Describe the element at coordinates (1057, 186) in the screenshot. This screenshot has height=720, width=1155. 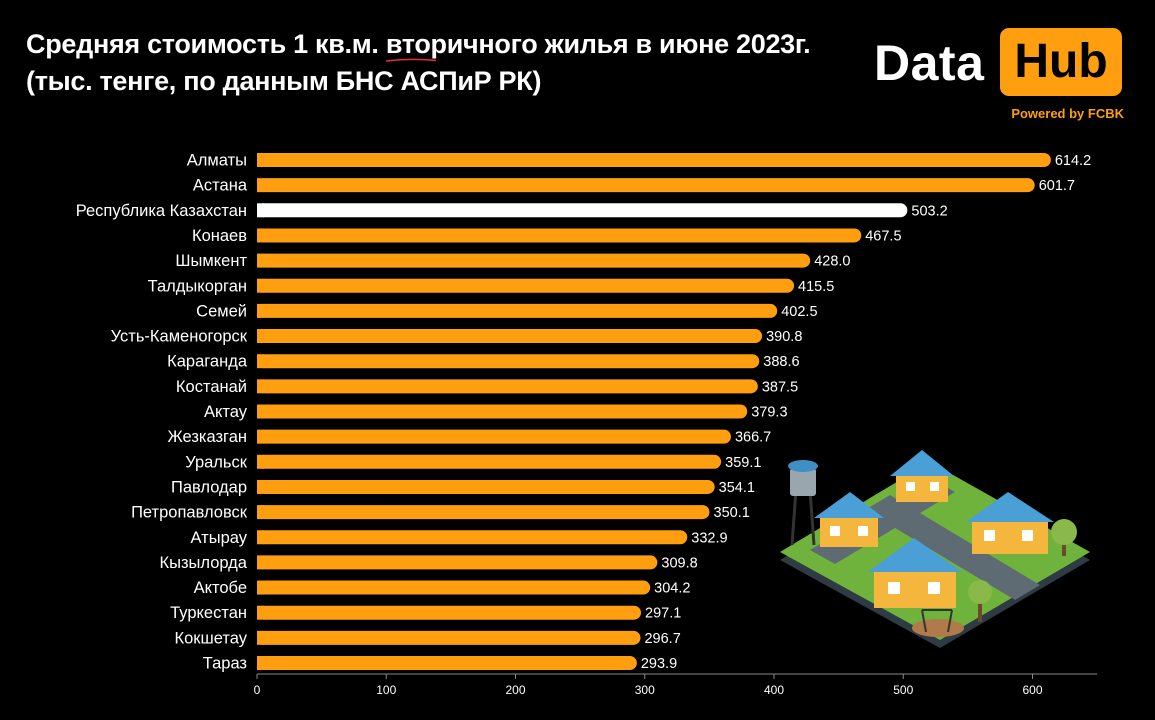
I see `value-label: 601.7` at that location.